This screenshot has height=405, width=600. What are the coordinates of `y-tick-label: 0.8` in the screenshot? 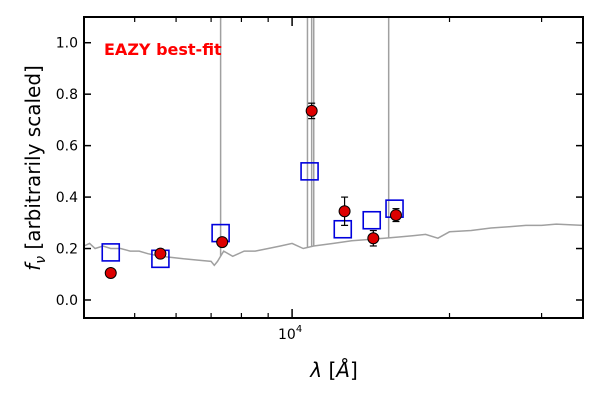 It's located at (67, 95).